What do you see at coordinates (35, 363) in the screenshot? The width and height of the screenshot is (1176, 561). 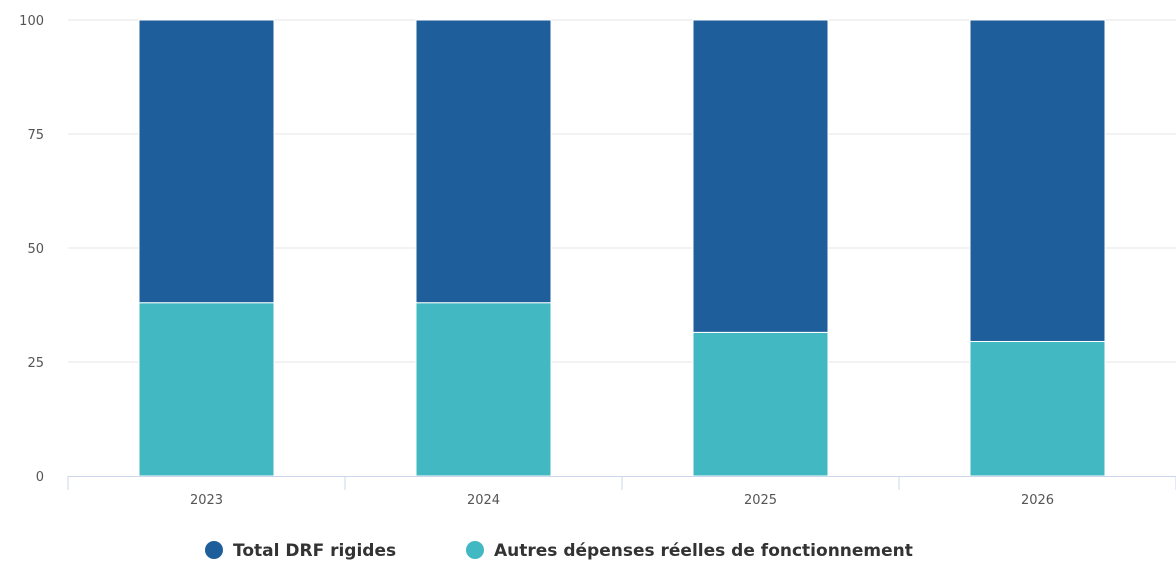 I see `y-tick-label: 25` at bounding box center [35, 363].